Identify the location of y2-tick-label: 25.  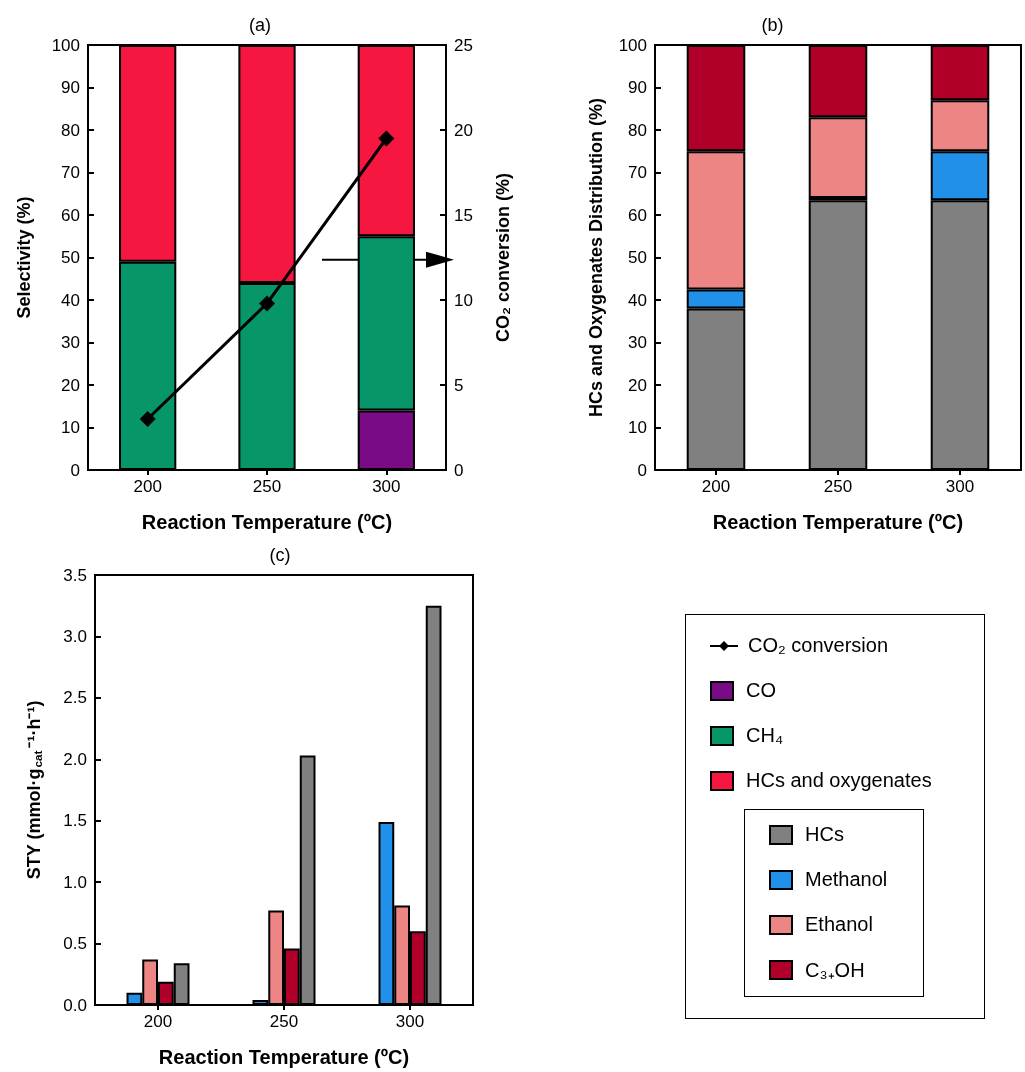
(463, 45).